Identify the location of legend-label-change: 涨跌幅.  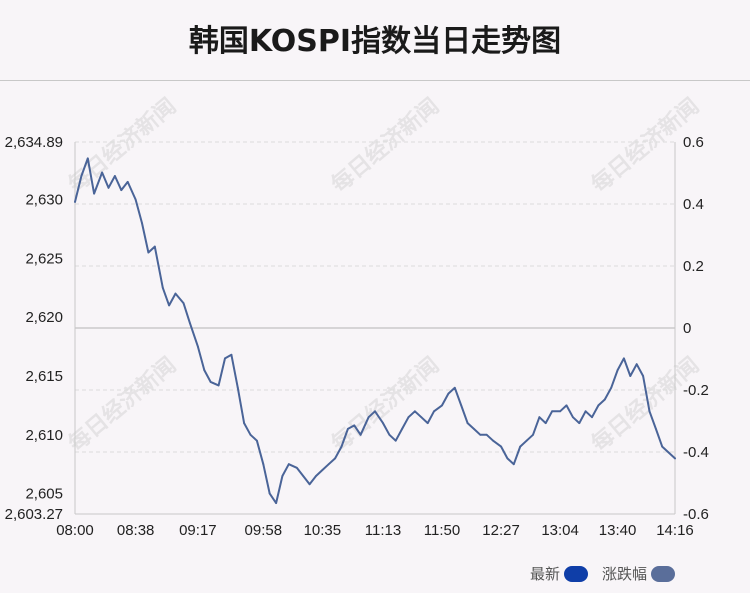
(625, 574).